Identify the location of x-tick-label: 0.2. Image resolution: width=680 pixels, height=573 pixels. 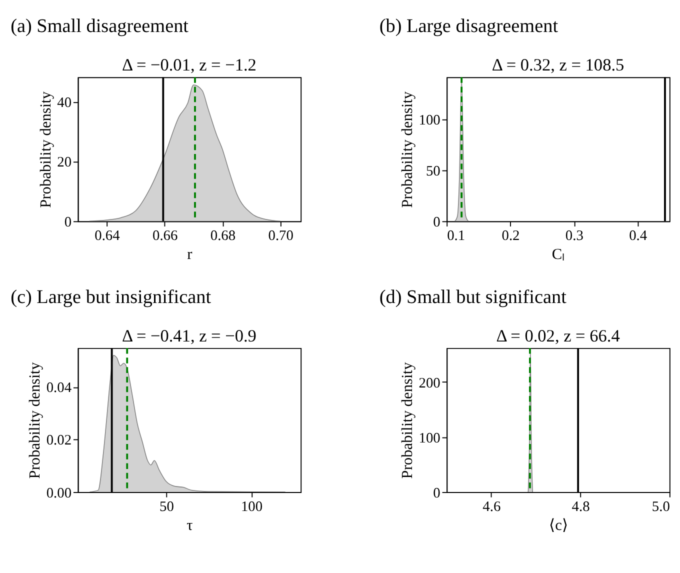
(511, 236).